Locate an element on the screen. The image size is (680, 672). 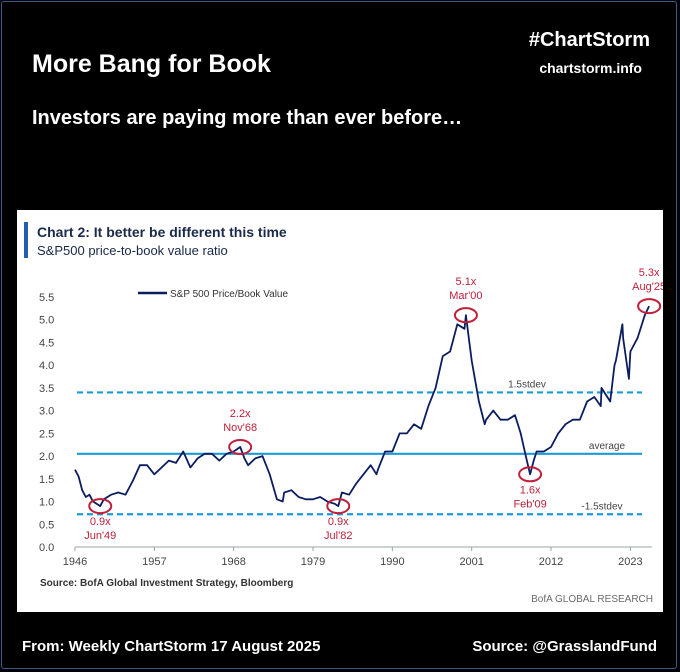
annotation-date: Nov'68 is located at coordinates (240, 428).